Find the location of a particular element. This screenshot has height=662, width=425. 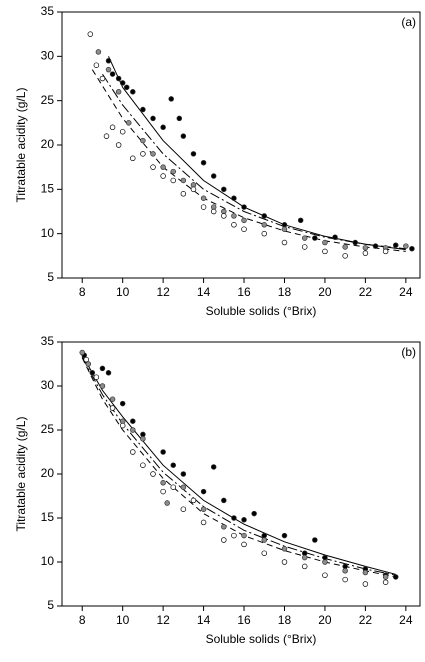

x-tick-label: 18 is located at coordinates (285, 620).